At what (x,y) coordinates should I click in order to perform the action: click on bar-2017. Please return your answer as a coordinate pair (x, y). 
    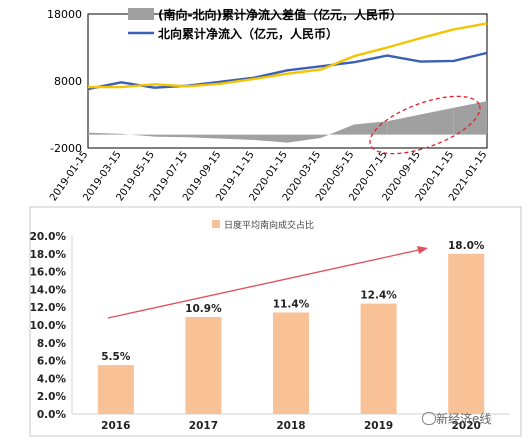
    Looking at the image, I should click on (203, 365).